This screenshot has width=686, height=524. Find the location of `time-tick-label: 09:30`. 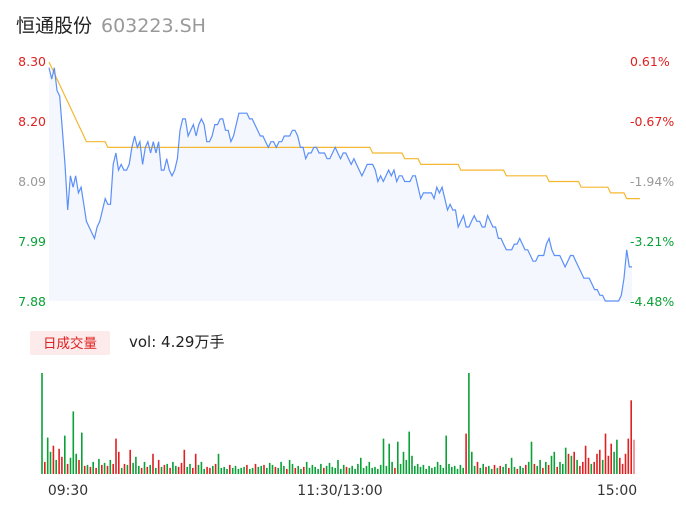

time-tick-label: 09:30 is located at coordinates (68, 491).